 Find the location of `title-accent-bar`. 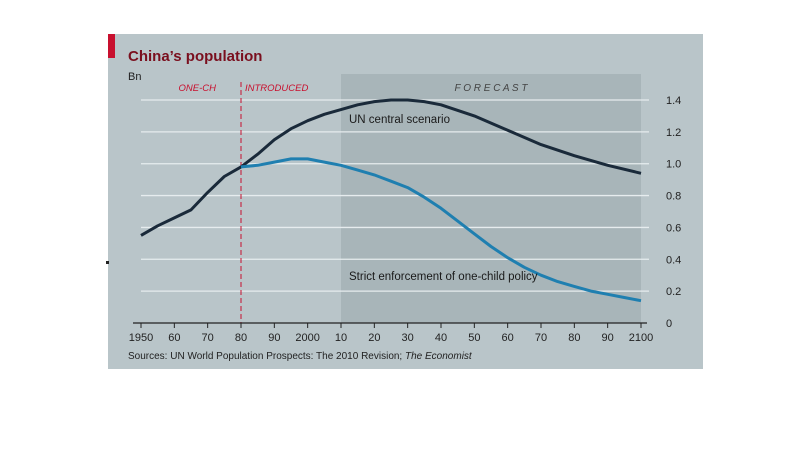

title-accent-bar is located at coordinates (111, 46).